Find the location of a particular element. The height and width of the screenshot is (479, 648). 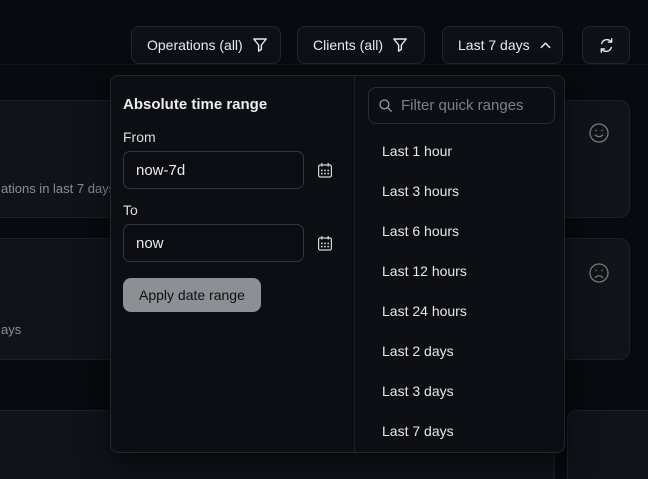

quick-range-option-last-2-days: Last 2 days is located at coordinates (418, 351).